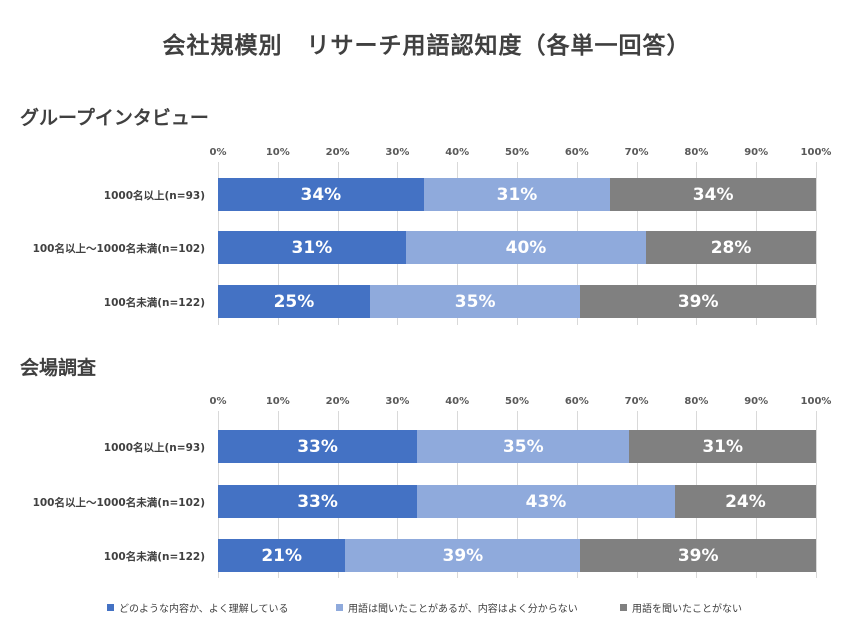  What do you see at coordinates (687, 609) in the screenshot?
I see `legend-label: 用語を聞いたことがない` at bounding box center [687, 609].